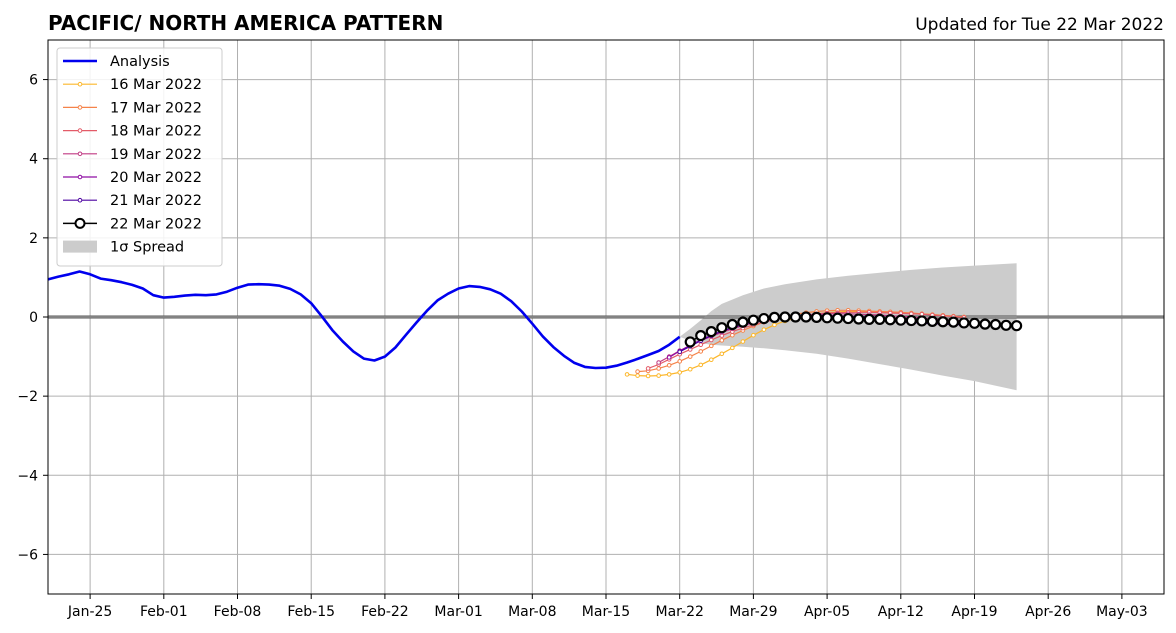 Image resolution: width=1176 pixels, height=633 pixels. Describe the element at coordinates (385, 612) in the screenshot. I see `x-tick-label: Feb-22` at that location.